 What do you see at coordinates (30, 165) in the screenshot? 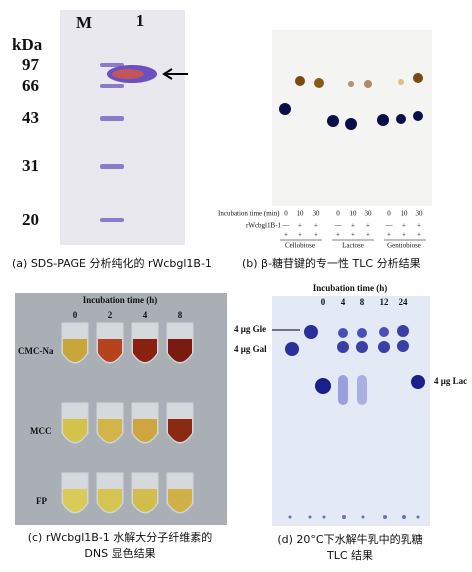
I see `marker-label: 31` at bounding box center [30, 165].